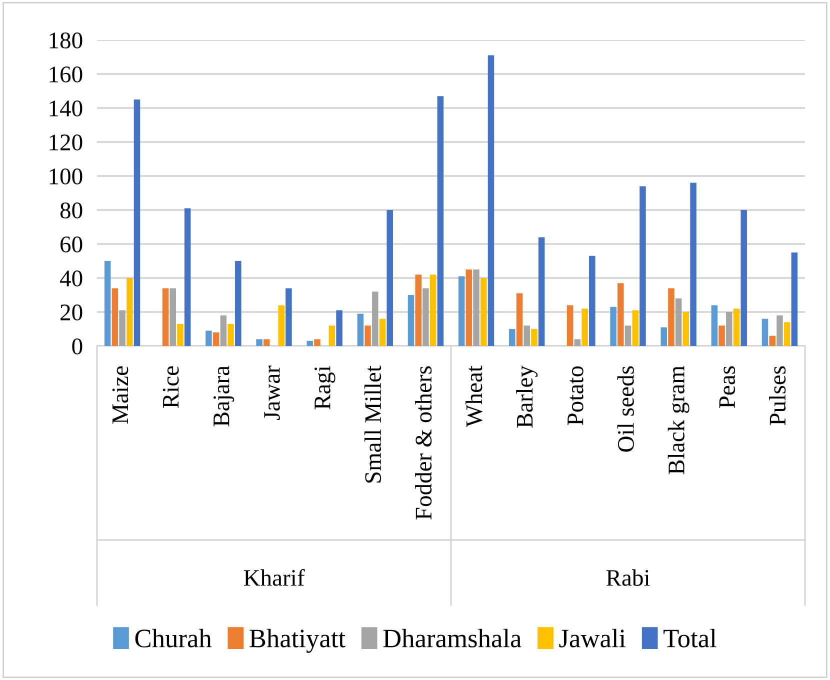 This screenshot has width=830, height=680. Describe the element at coordinates (71, 244) in the screenshot. I see `y-tick-label: 60` at that location.